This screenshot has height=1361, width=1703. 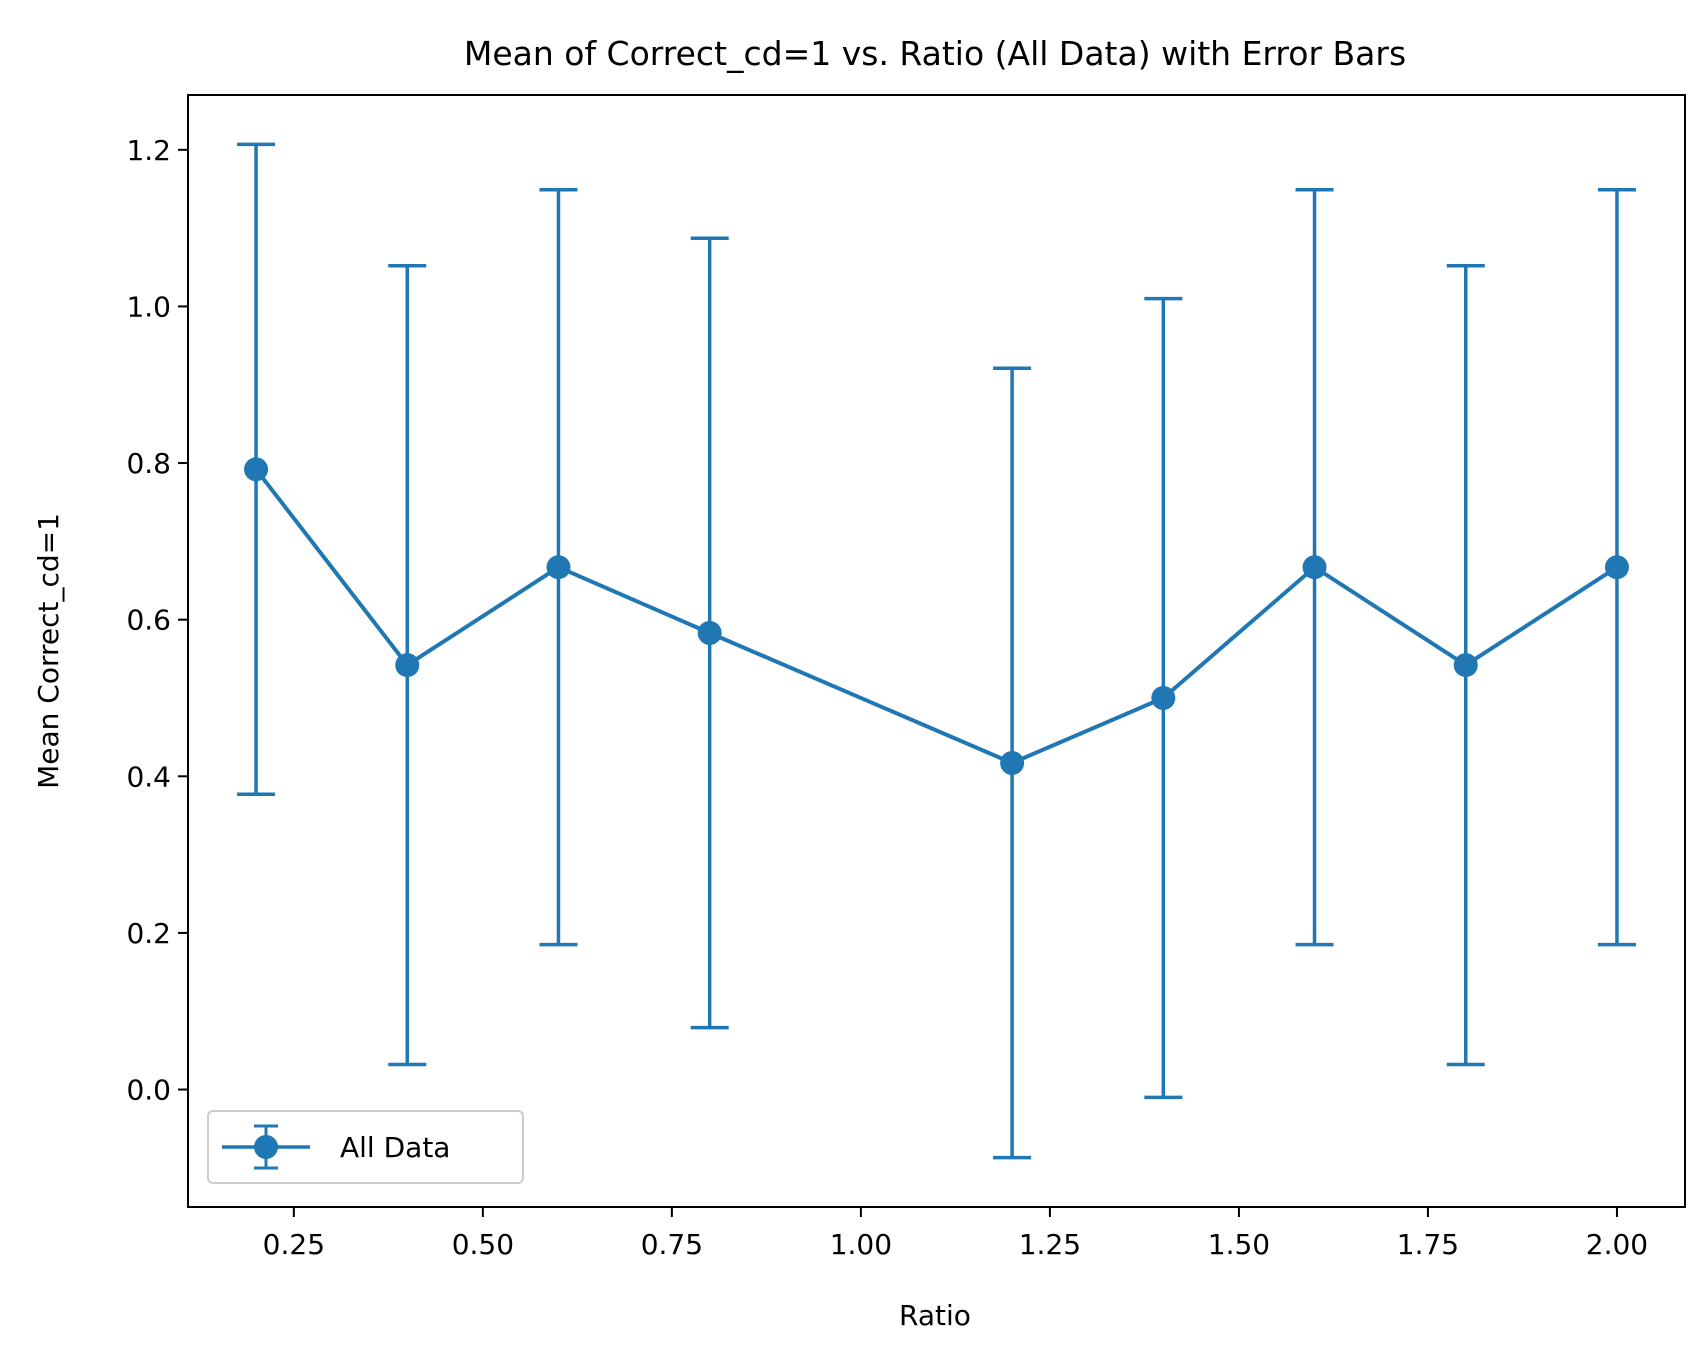 What do you see at coordinates (294, 1244) in the screenshot?
I see `x-tick-label: 0.25` at bounding box center [294, 1244].